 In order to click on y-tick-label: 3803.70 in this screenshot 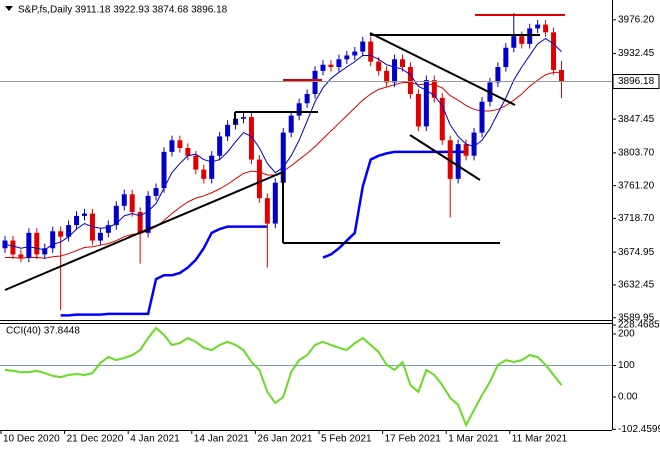, I will do `click(636, 153)`.